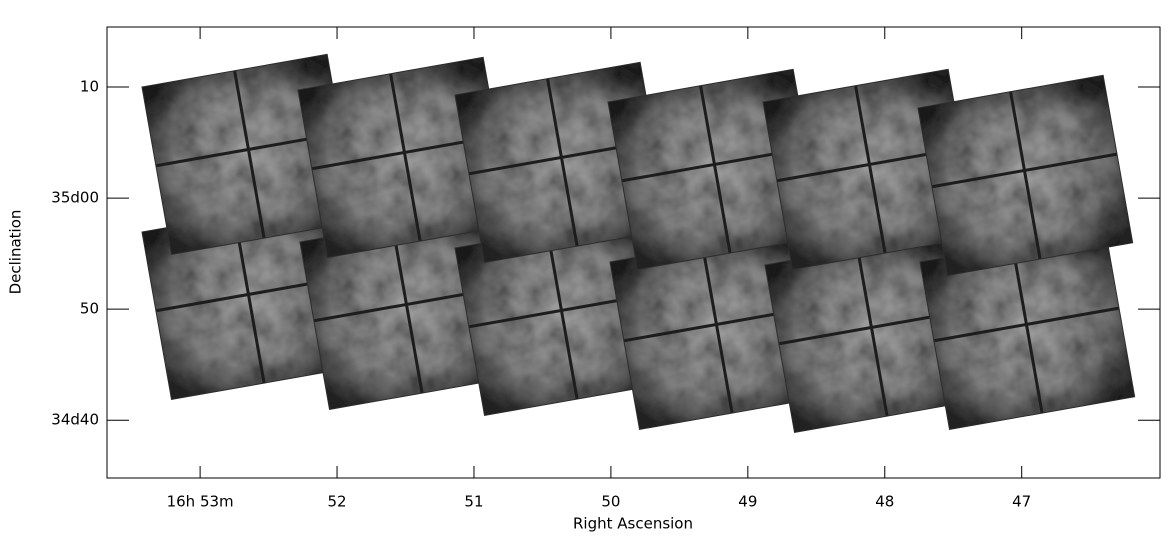 This screenshot has width=1171, height=546. Describe the element at coordinates (1021, 502) in the screenshot. I see `x-tick-label: 47` at that location.